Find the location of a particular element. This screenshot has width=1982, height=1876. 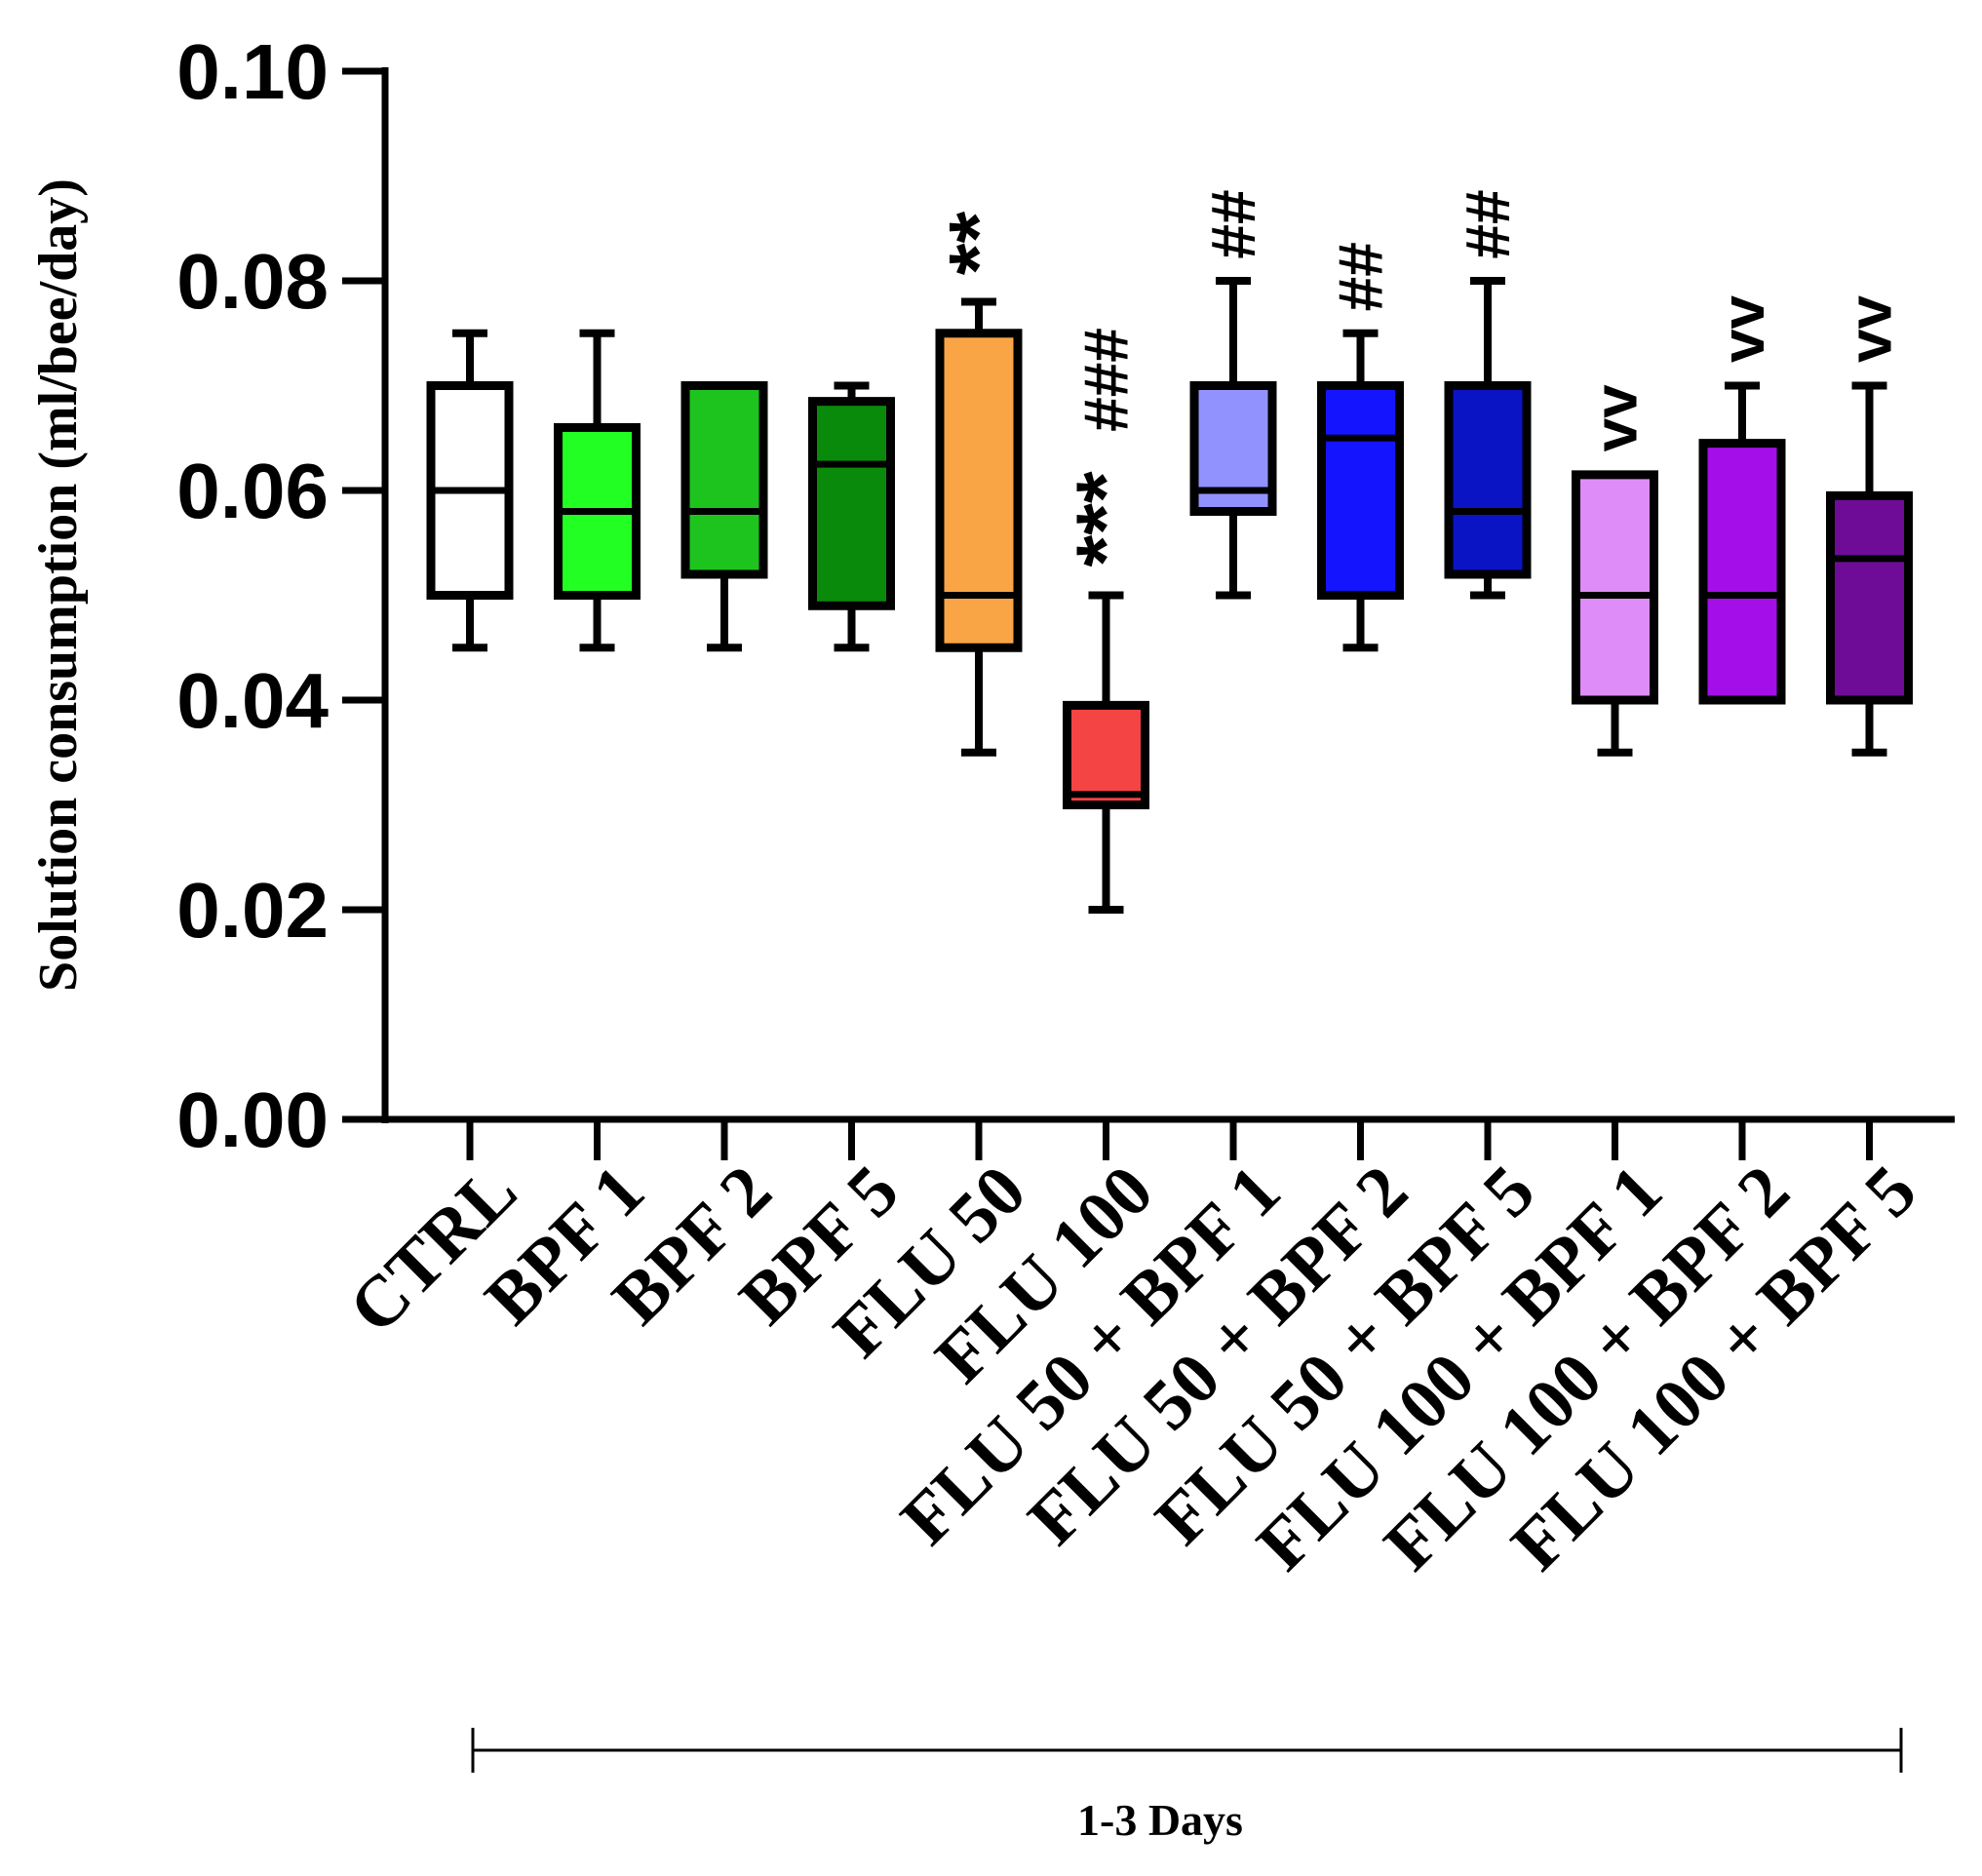

y-tick-label: 0.10 is located at coordinates (253, 71).